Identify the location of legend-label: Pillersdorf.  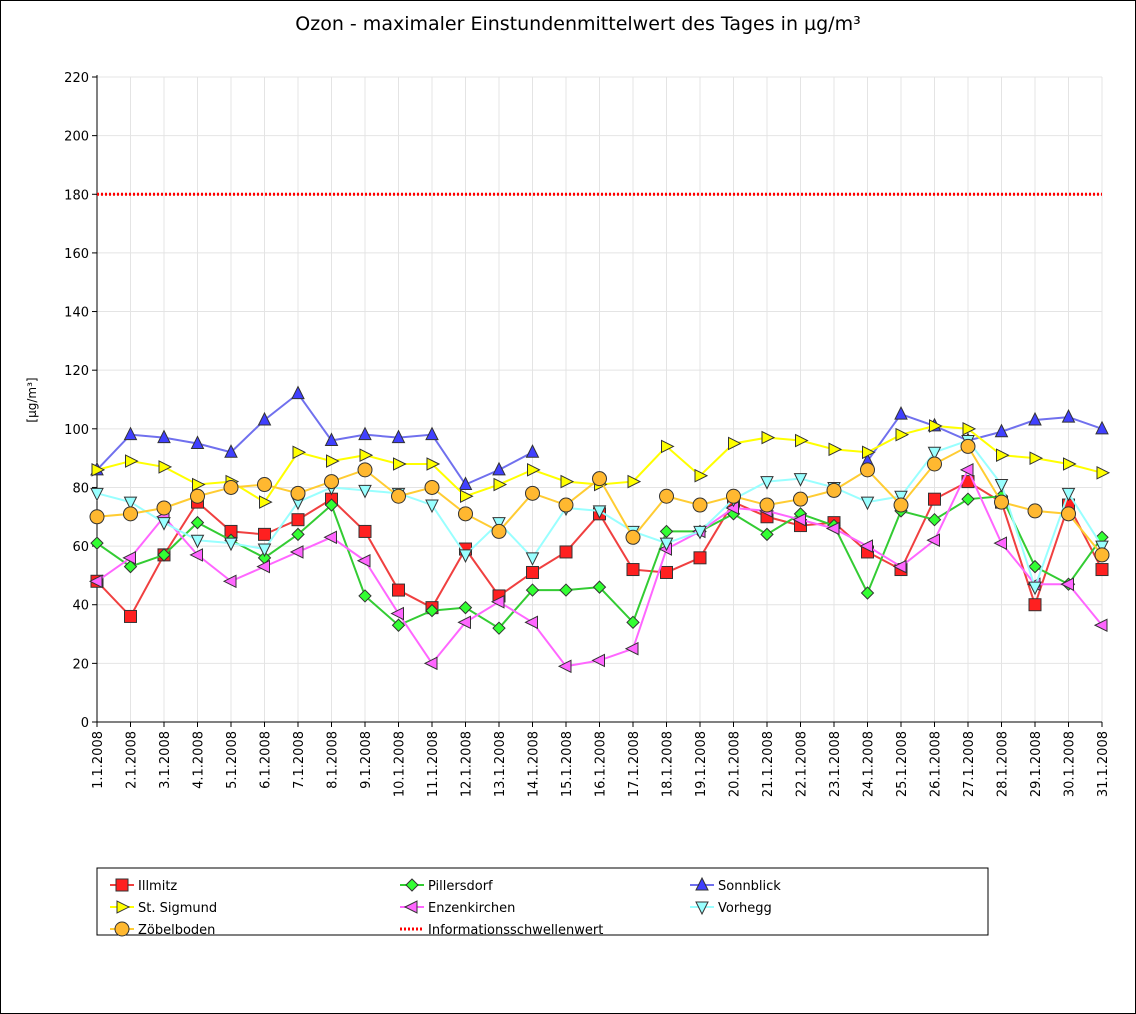
(460, 886).